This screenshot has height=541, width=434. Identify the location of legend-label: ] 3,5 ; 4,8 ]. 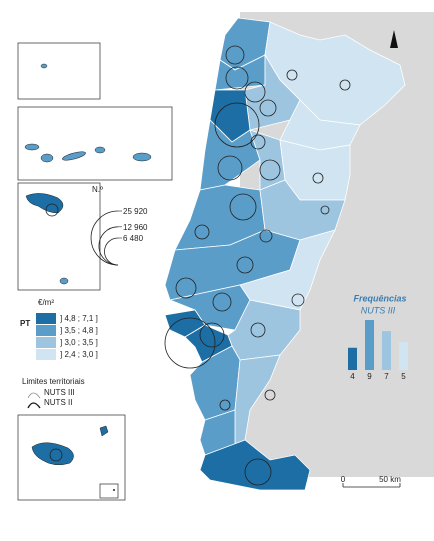
(79, 330).